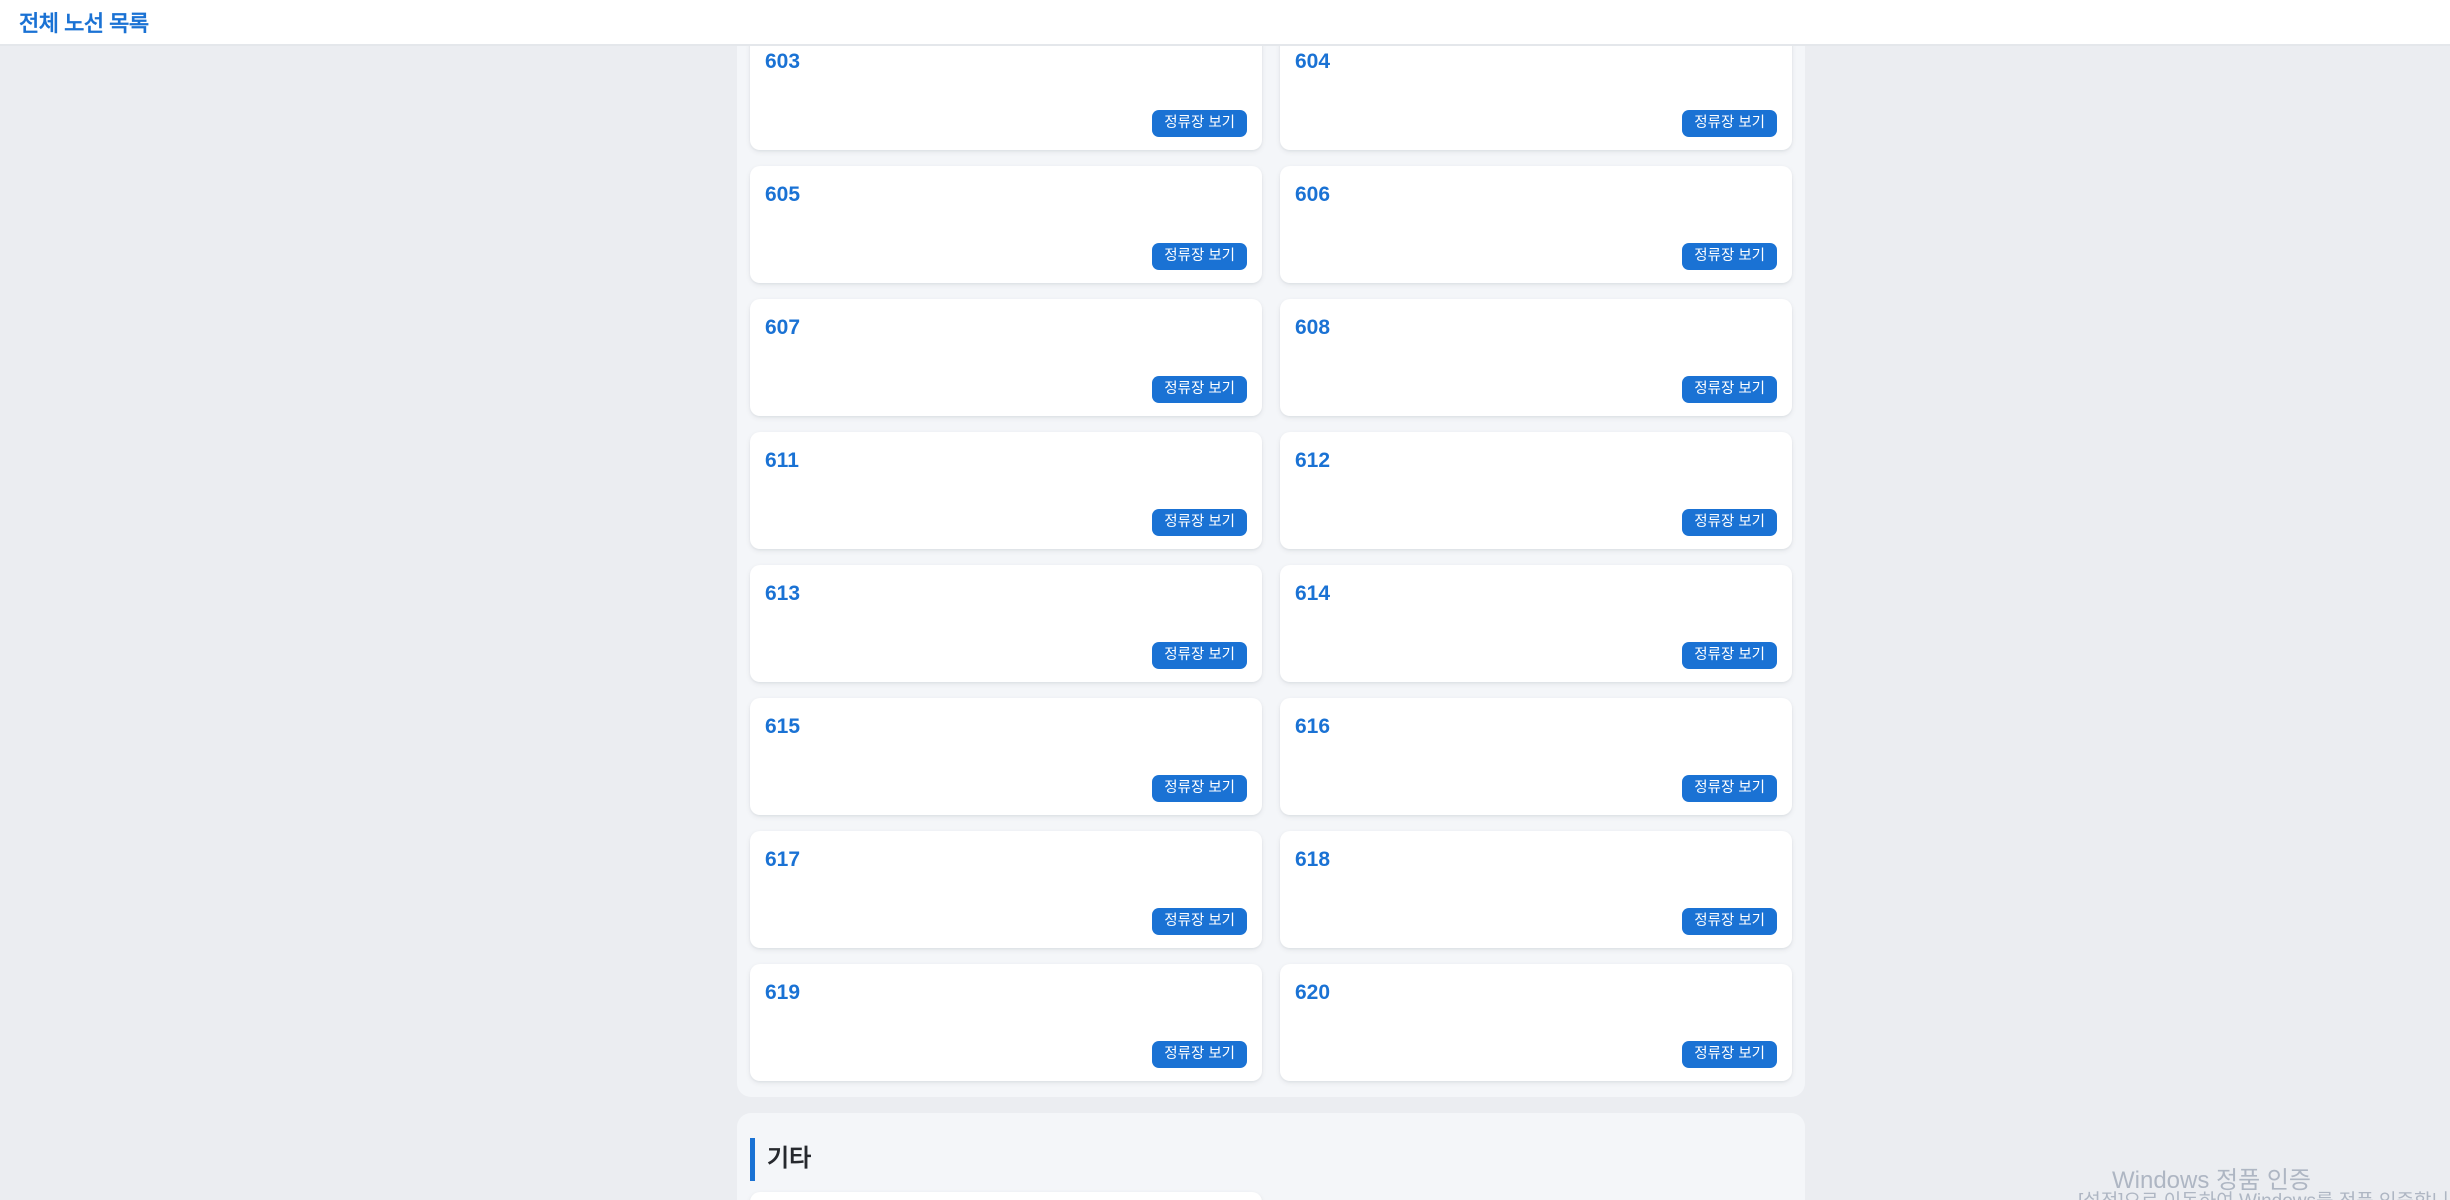 The image size is (2450, 1200). Describe the element at coordinates (1313, 726) in the screenshot. I see `route-number: 616` at that location.